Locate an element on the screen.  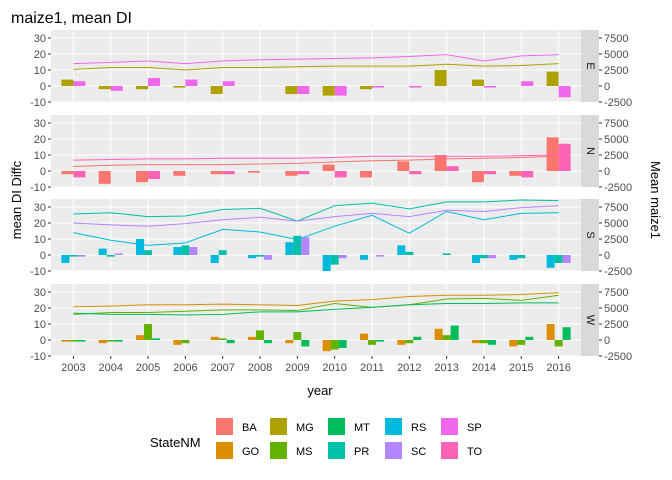
panel-S: -10 0 10 20 30 S -2500 0 2500 5000 7500 is located at coordinates (331, 238).